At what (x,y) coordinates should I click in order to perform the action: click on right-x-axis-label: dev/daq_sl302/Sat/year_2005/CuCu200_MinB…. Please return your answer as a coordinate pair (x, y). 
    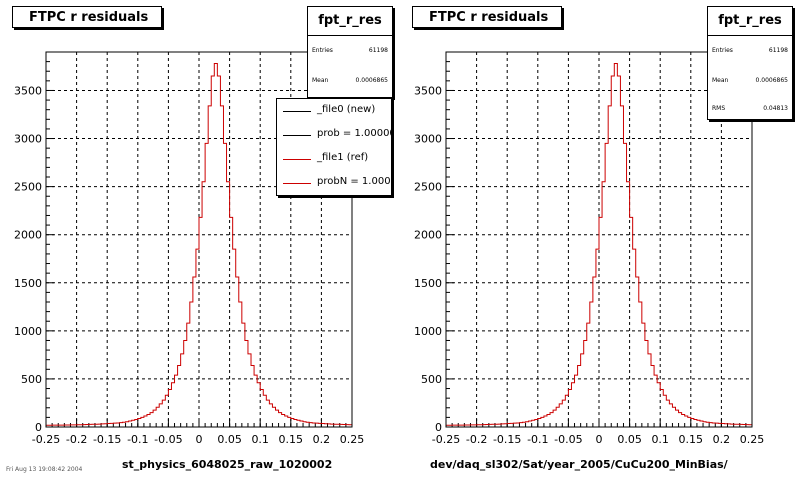
    Looking at the image, I should click on (579, 464).